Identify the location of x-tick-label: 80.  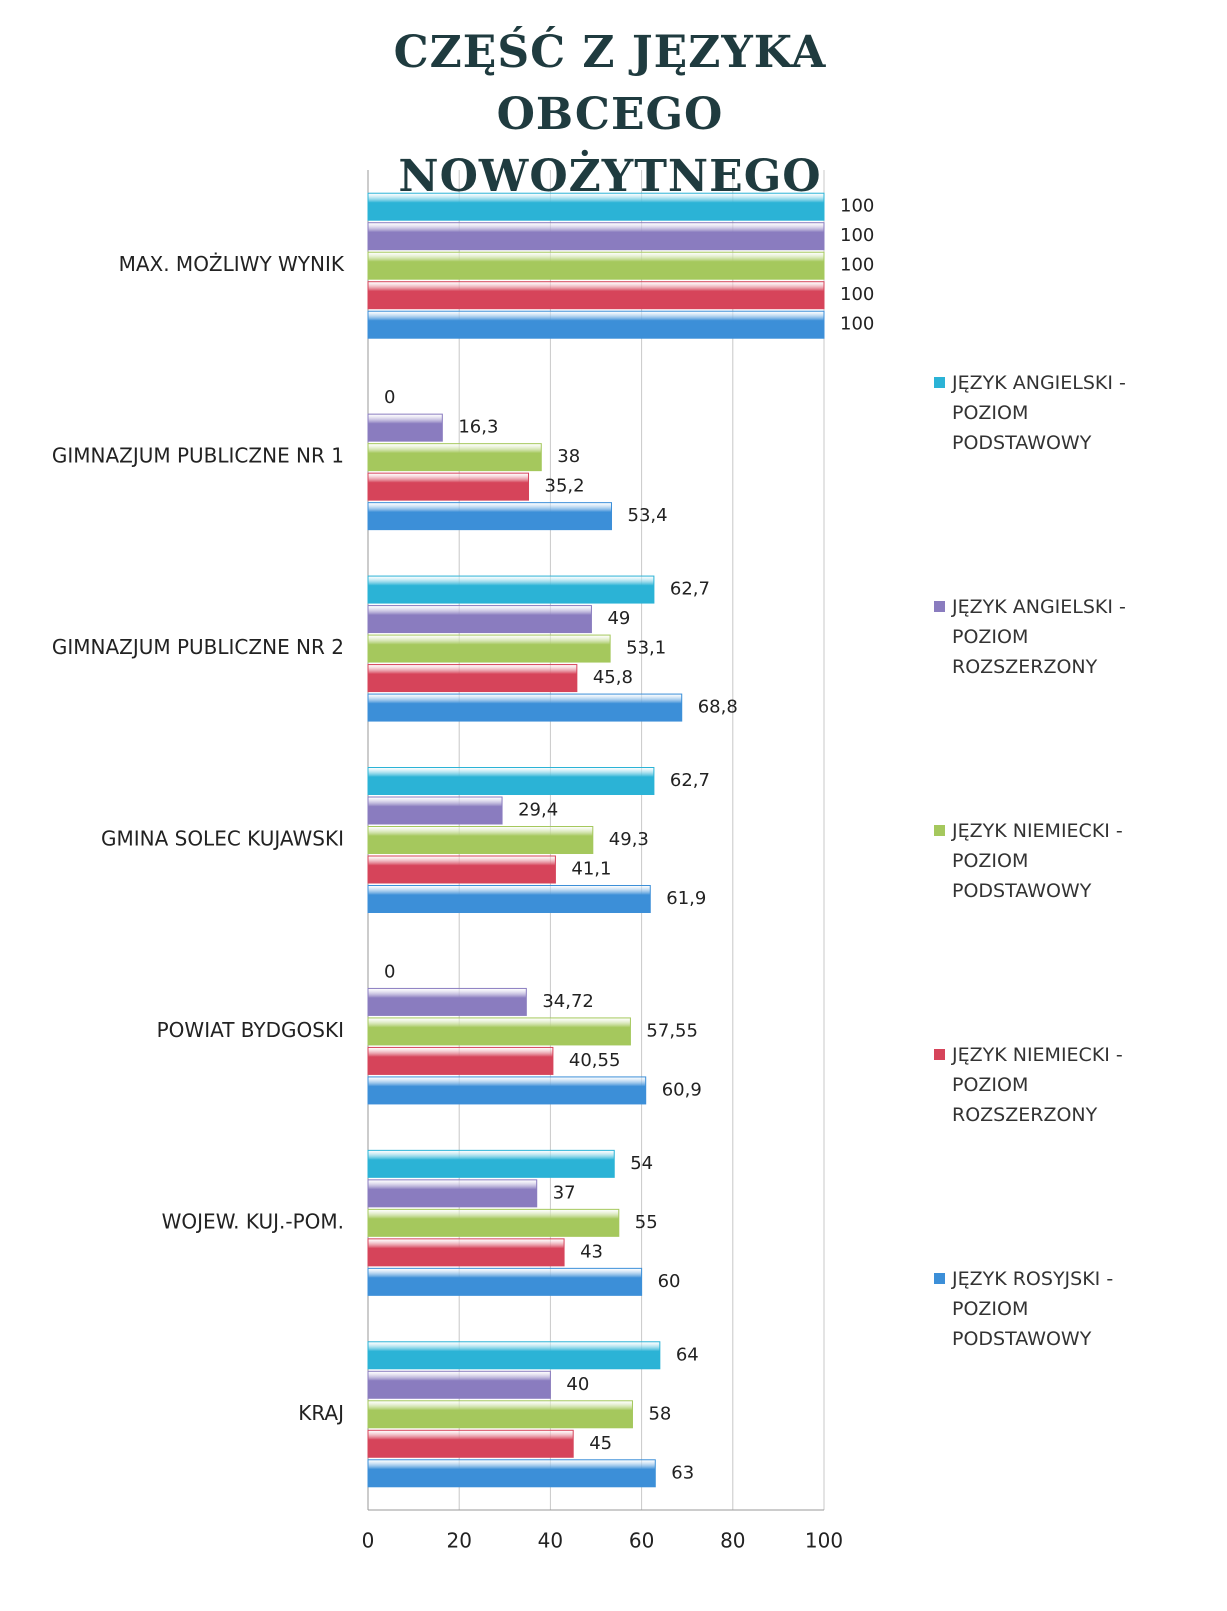
(732, 1541).